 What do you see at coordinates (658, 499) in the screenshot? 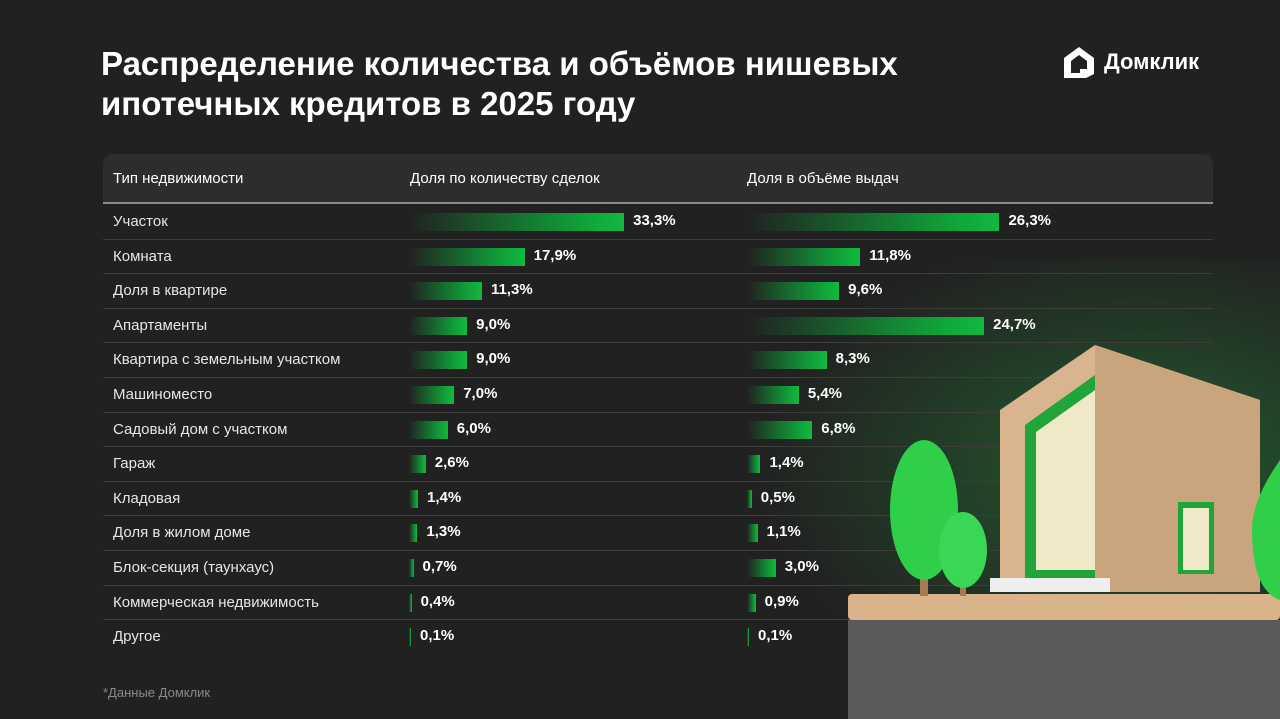
I see `table-row: Кладовая 1,4% 0,5%` at bounding box center [658, 499].